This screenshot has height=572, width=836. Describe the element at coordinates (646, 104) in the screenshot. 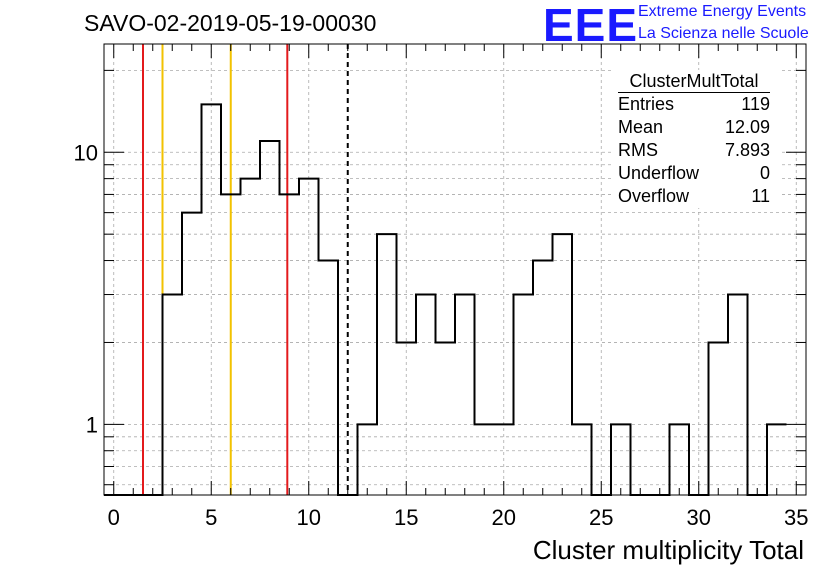

I see `stats-label: Entries` at that location.